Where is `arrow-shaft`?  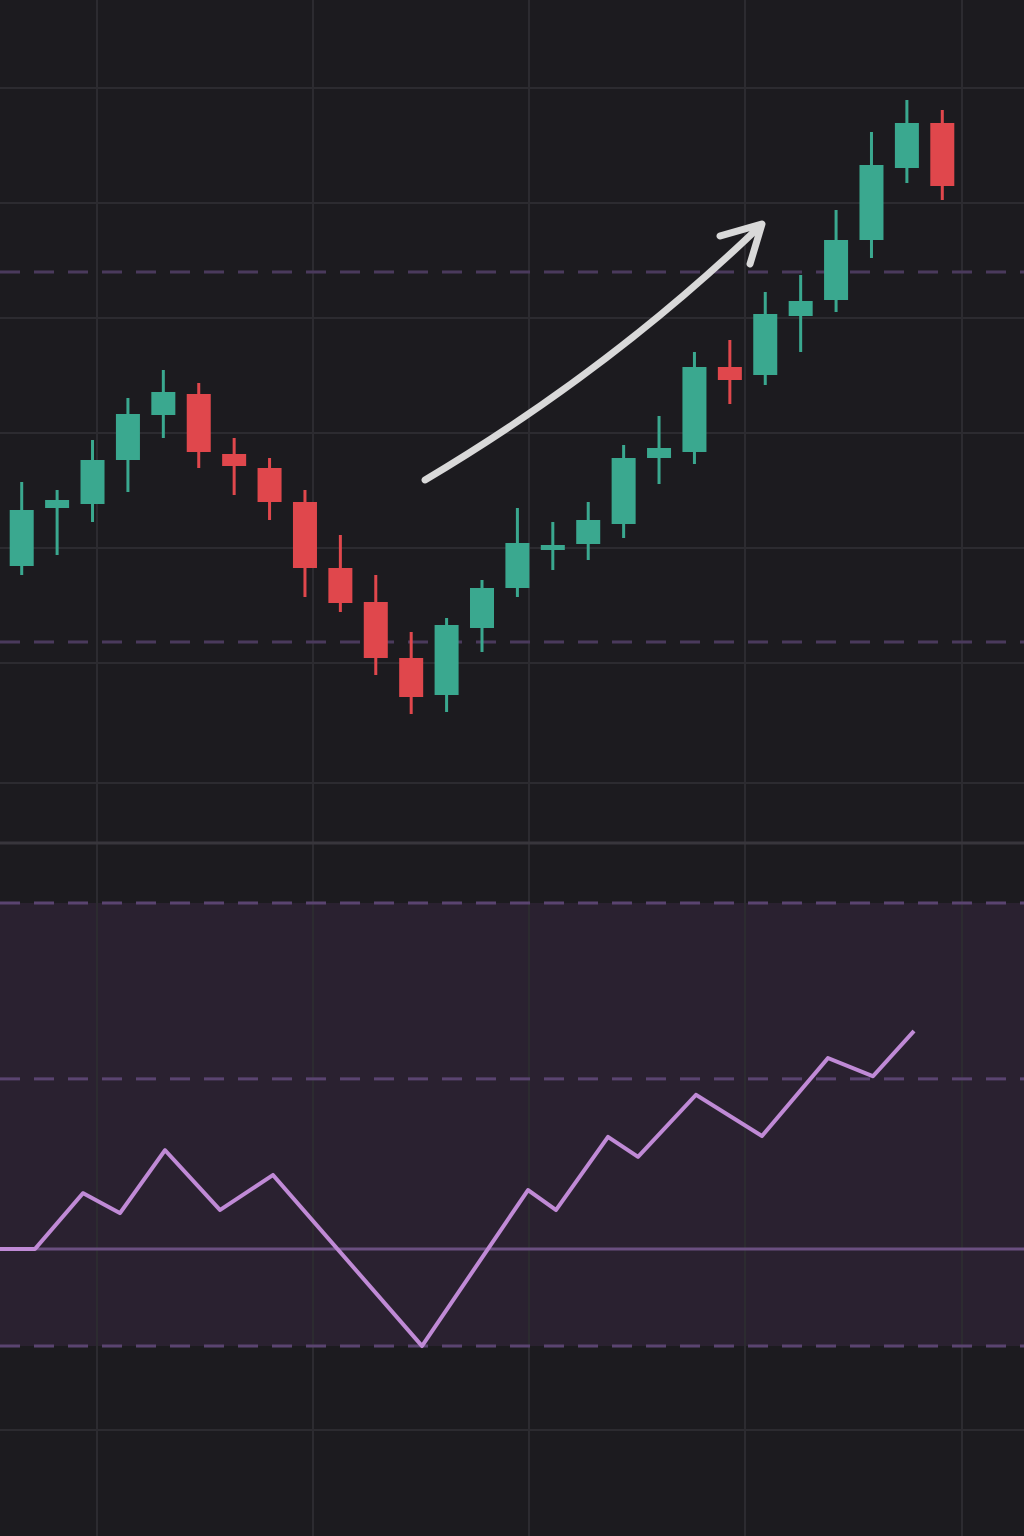 arrow-shaft is located at coordinates (591, 354).